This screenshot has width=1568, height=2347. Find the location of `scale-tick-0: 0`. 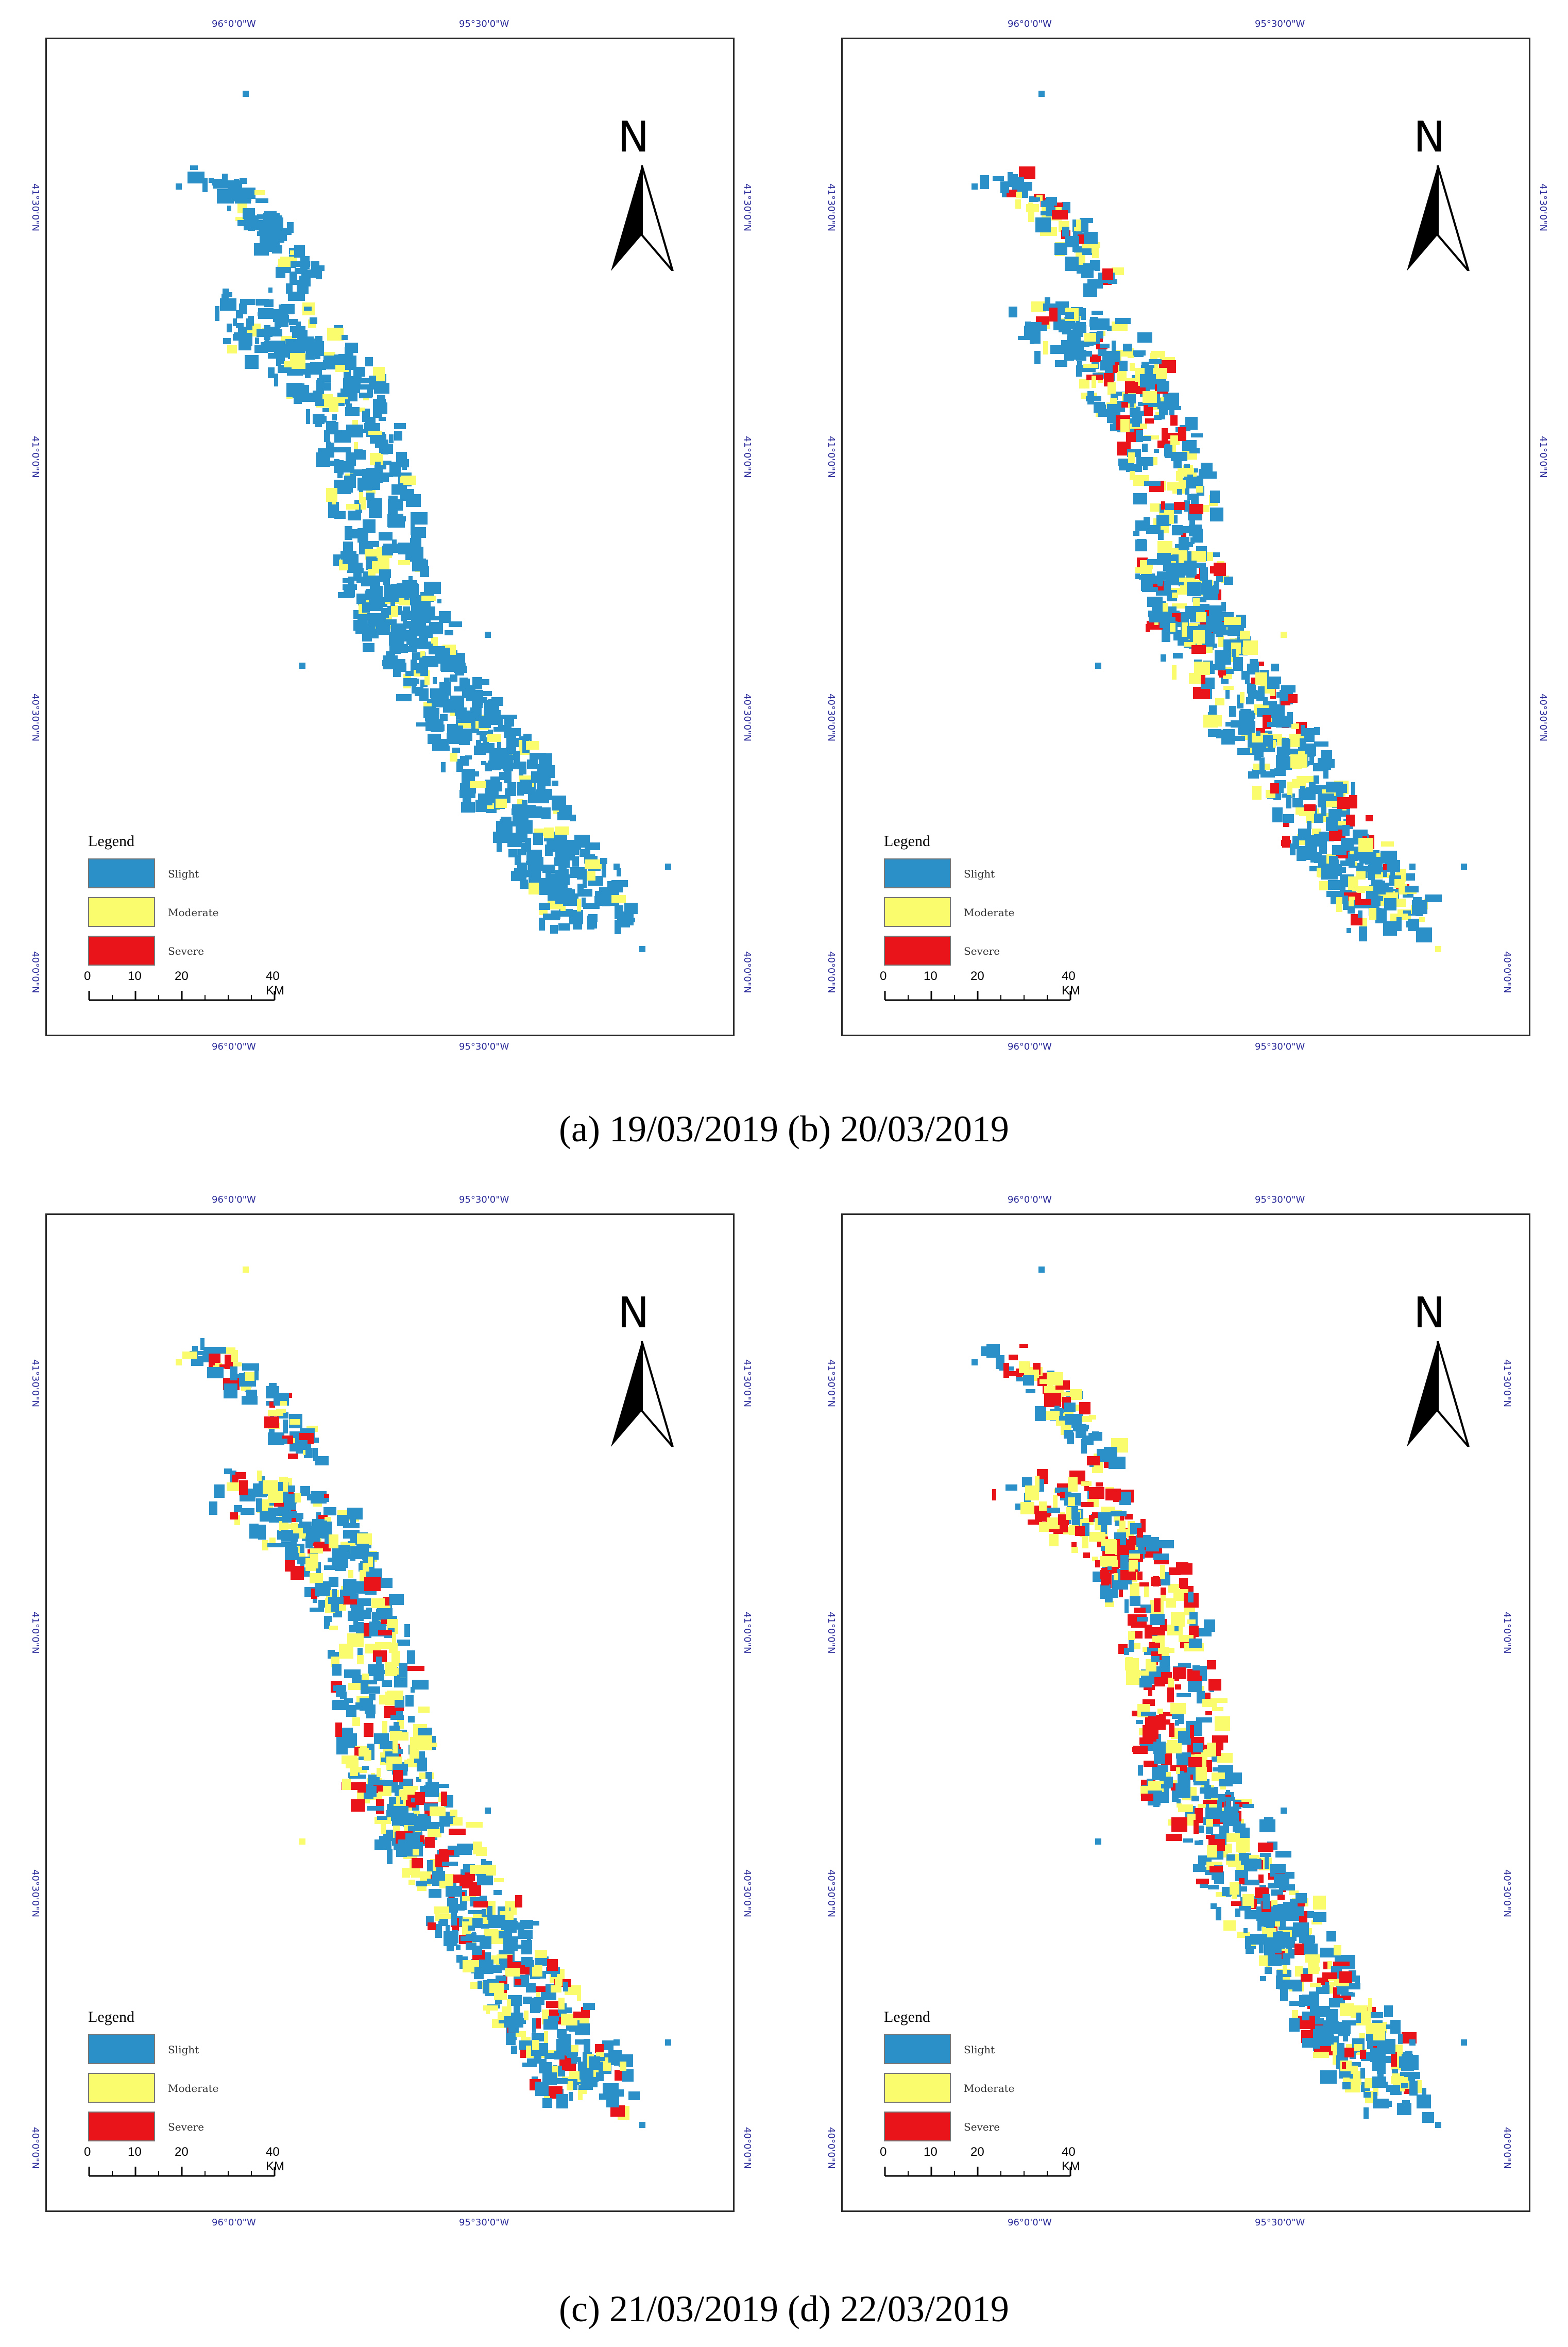

scale-tick-0: 0 is located at coordinates (883, 976).